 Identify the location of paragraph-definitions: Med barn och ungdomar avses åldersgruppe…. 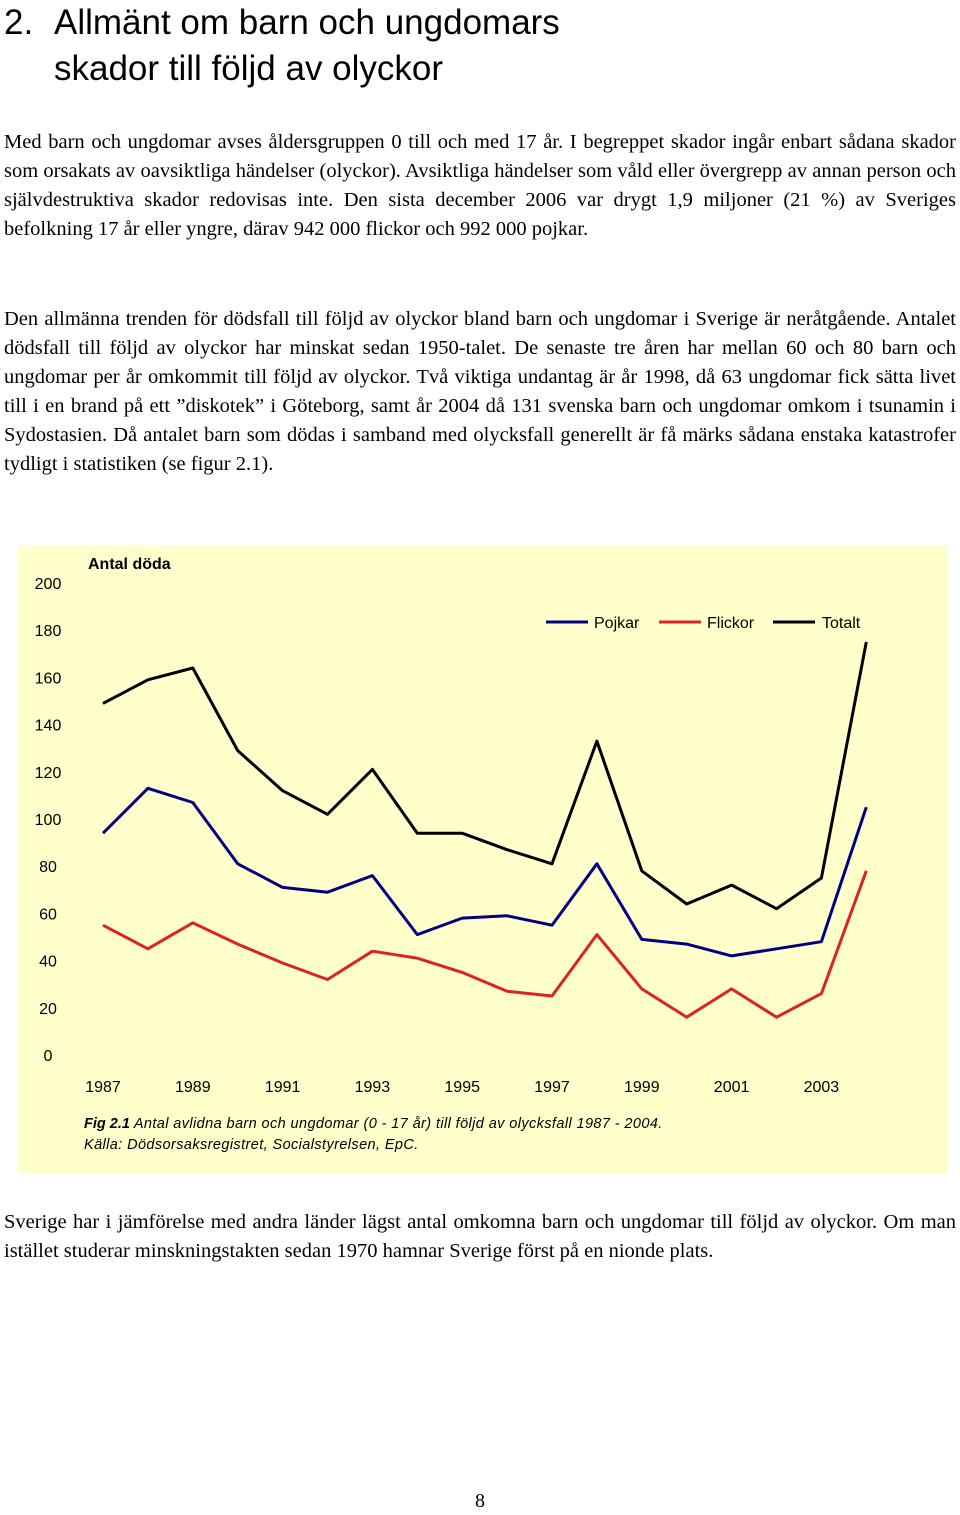
(480, 185).